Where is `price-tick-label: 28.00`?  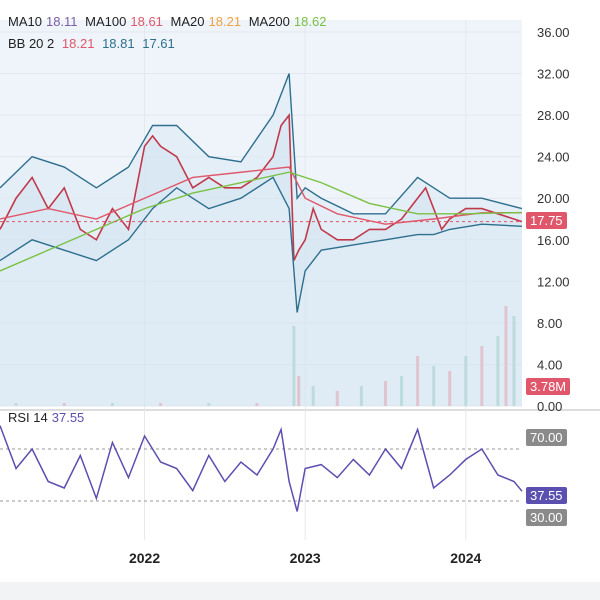 price-tick-label: 28.00 is located at coordinates (553, 115).